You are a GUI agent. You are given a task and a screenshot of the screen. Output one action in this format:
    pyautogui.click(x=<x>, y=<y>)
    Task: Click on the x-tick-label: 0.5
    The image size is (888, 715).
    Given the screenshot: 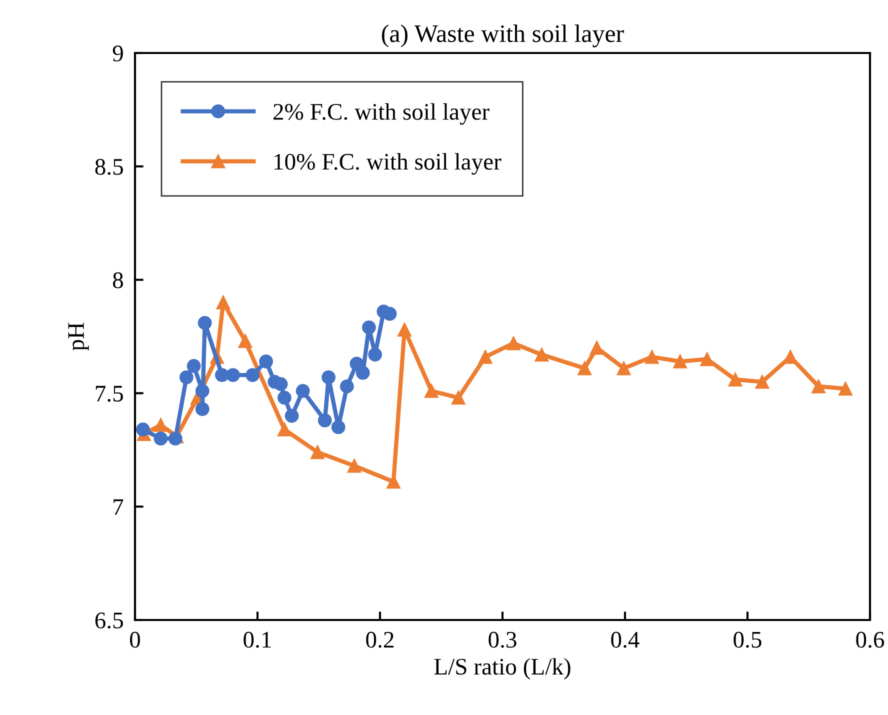 What is the action you would take?
    pyautogui.click(x=748, y=640)
    